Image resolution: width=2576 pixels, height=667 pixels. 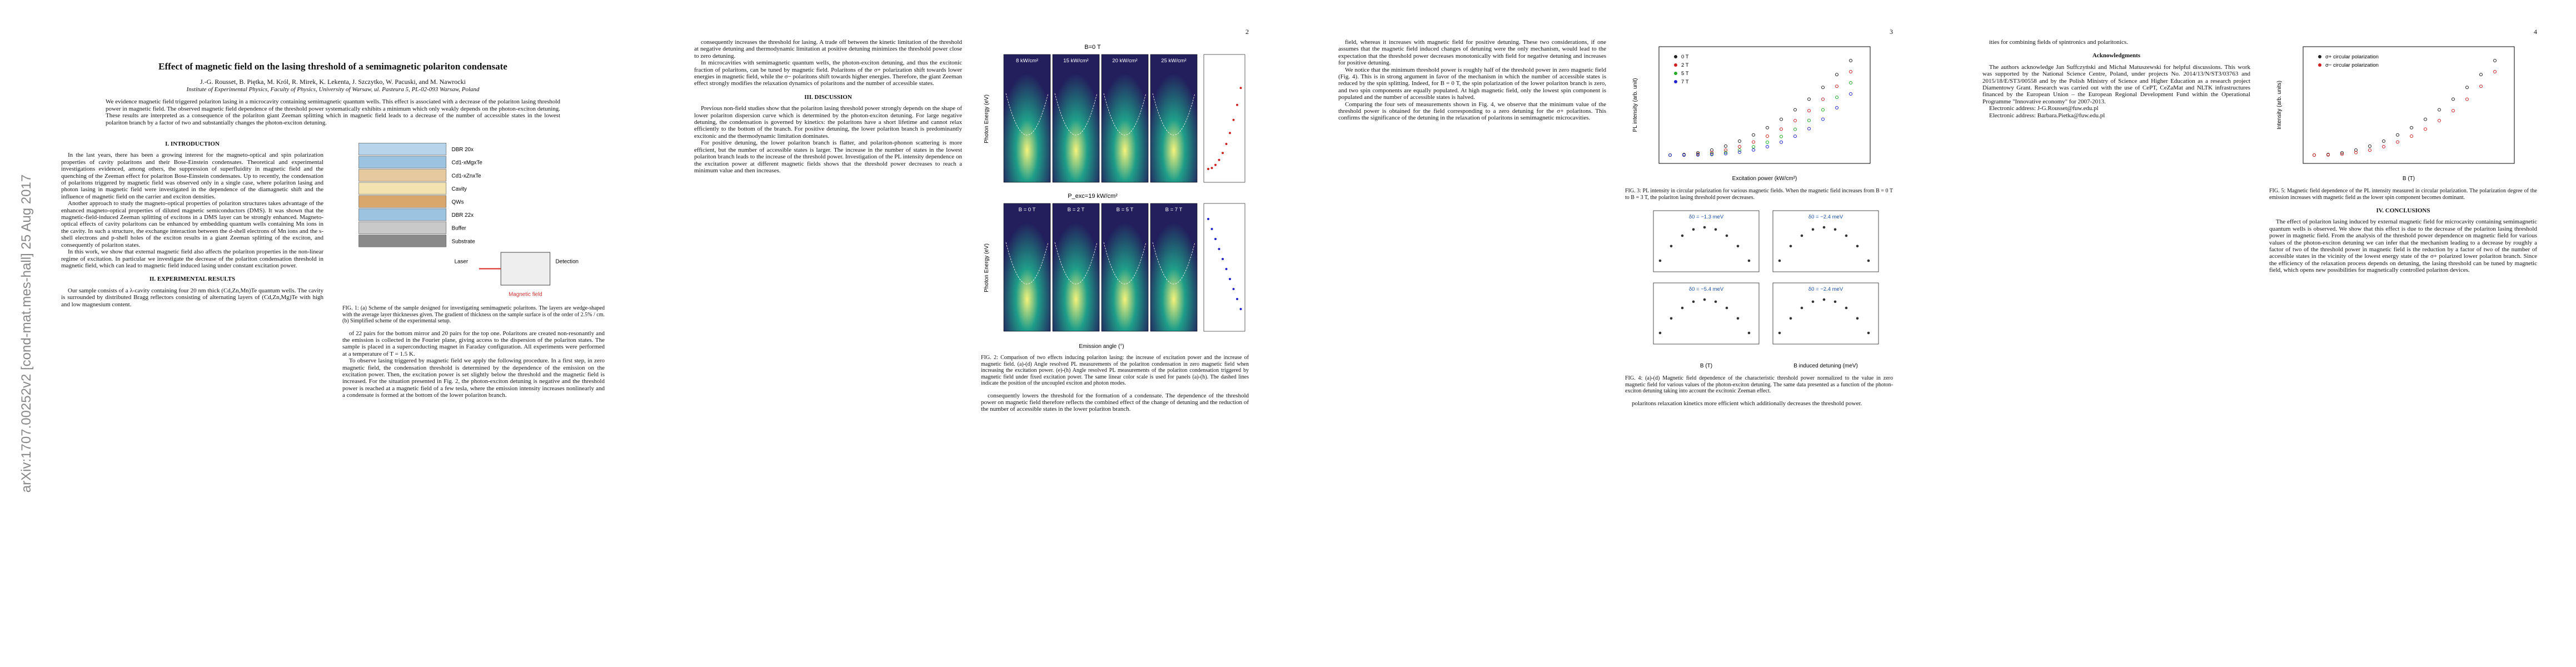 I want to click on panel-label: 15 kW/cm², so click(x=1075, y=61).